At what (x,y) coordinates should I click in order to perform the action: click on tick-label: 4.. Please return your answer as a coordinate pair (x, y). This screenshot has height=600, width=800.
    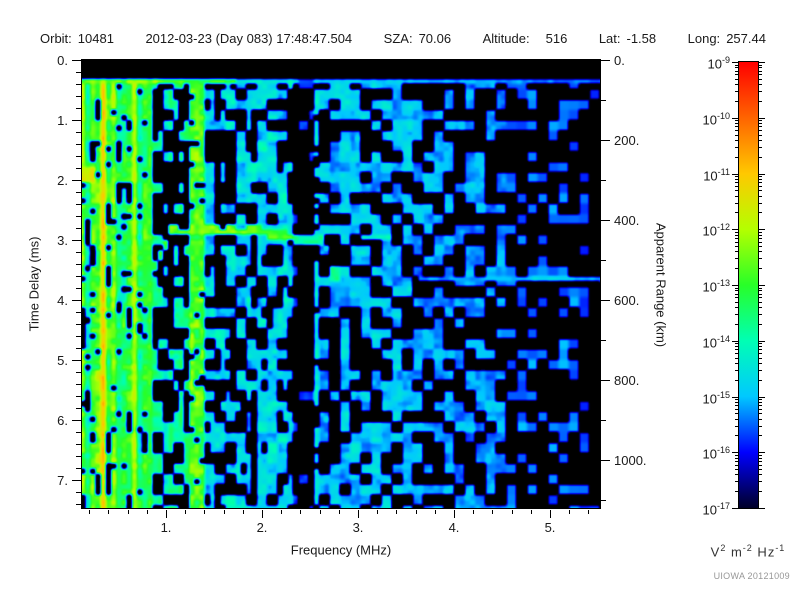
    Looking at the image, I should click on (454, 527).